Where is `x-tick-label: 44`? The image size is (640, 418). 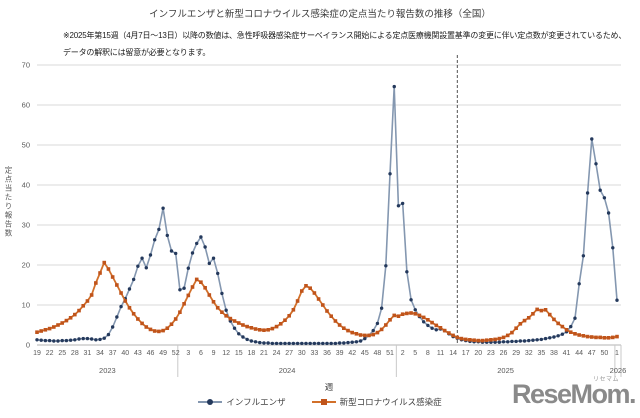
x-tick-label: 44 is located at coordinates (579, 353).